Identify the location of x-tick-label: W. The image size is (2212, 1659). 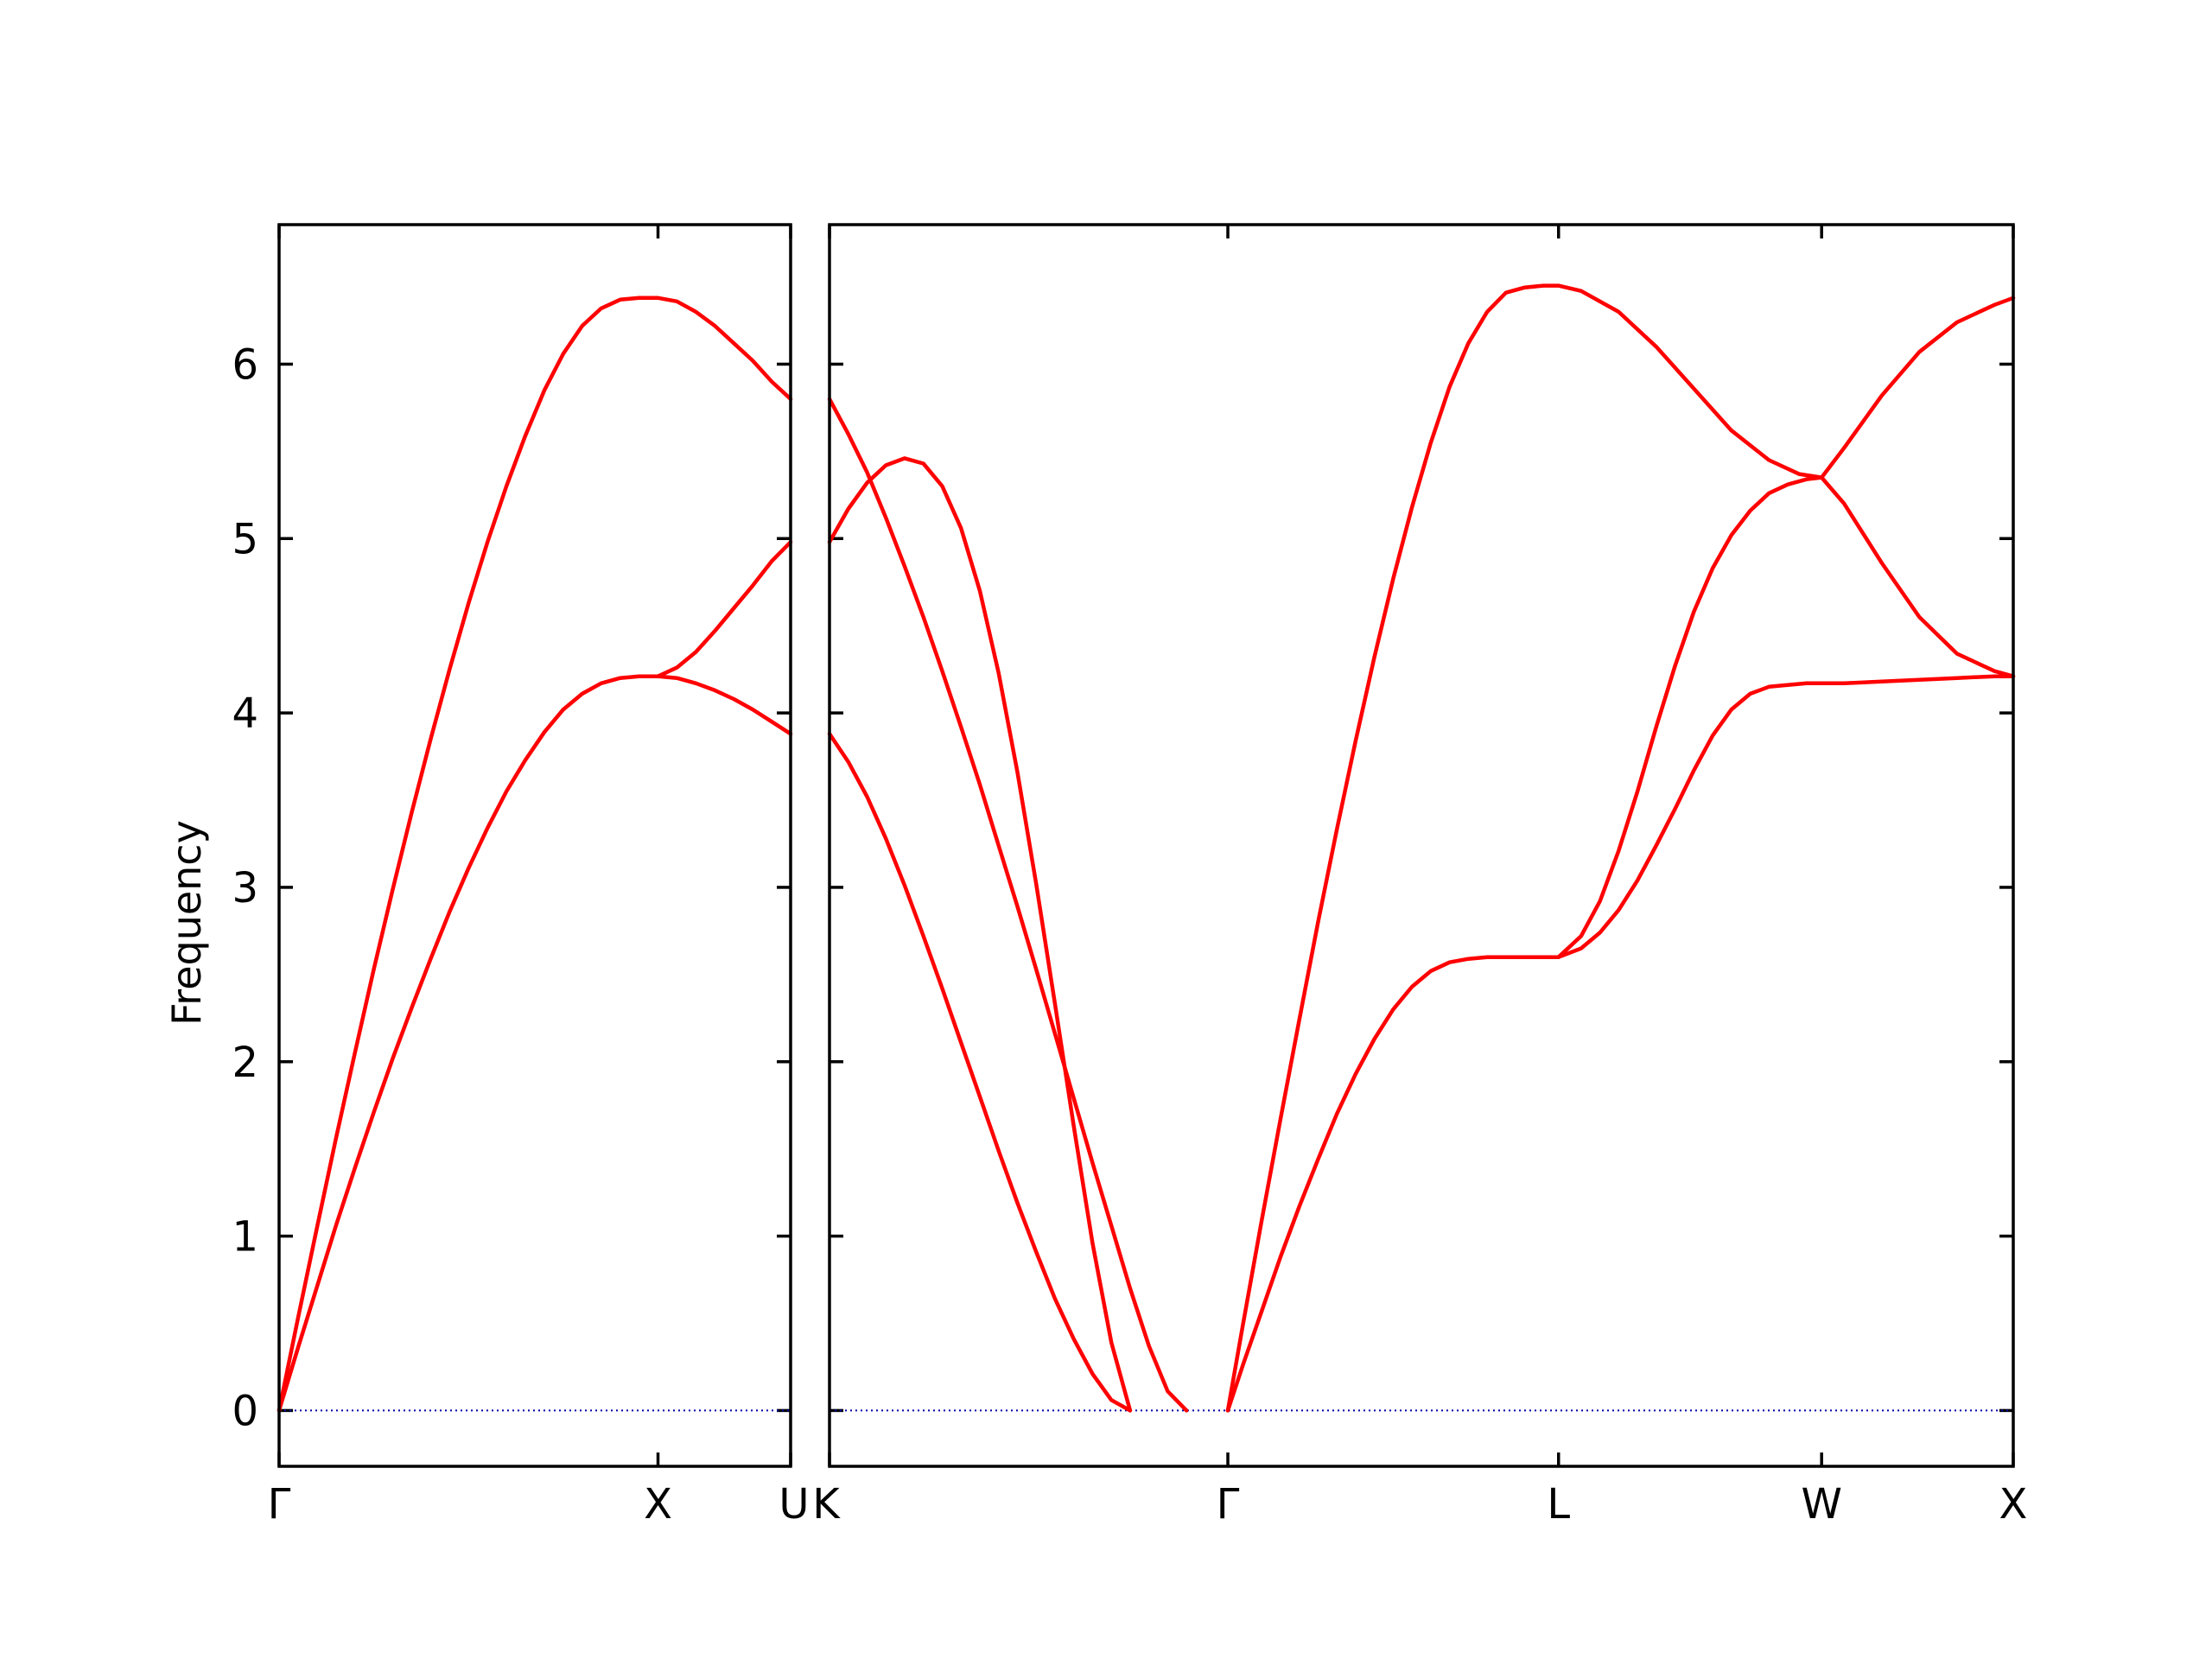
(1821, 1504).